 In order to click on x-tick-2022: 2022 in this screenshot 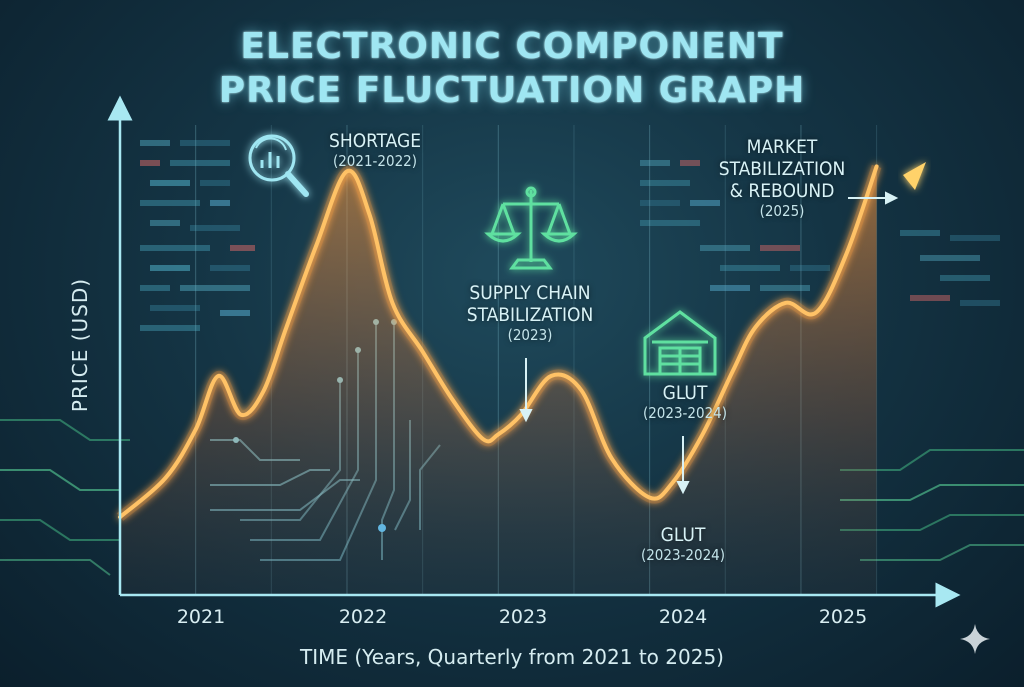, I will do `click(363, 617)`.